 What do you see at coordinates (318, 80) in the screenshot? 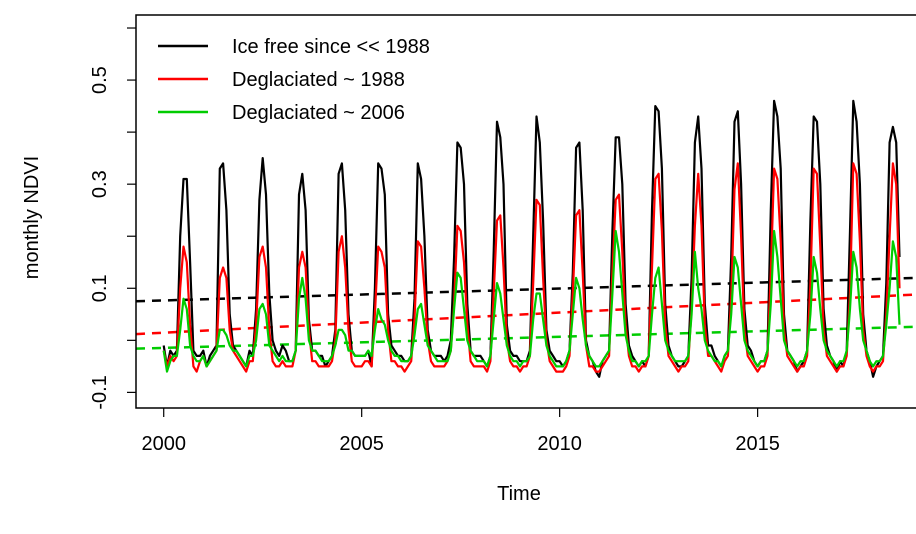
I see `legend-label: Deglaciated ~ 1988` at bounding box center [318, 80].